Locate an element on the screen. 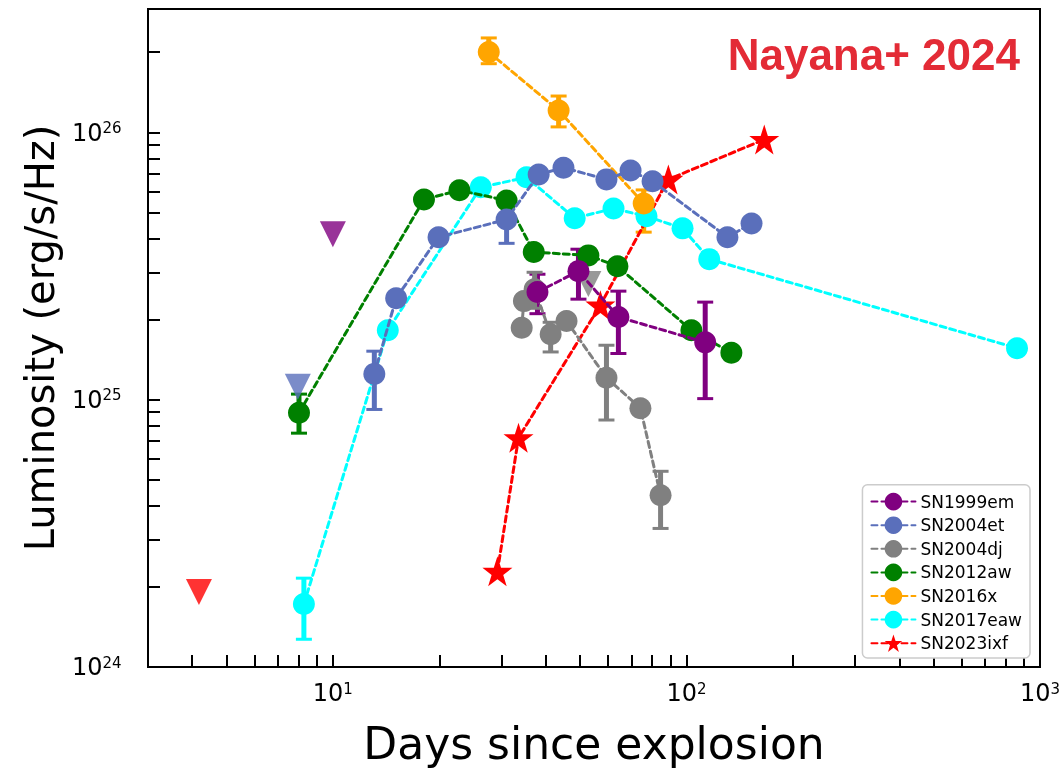  legend-label: SN2016x is located at coordinates (959, 596).